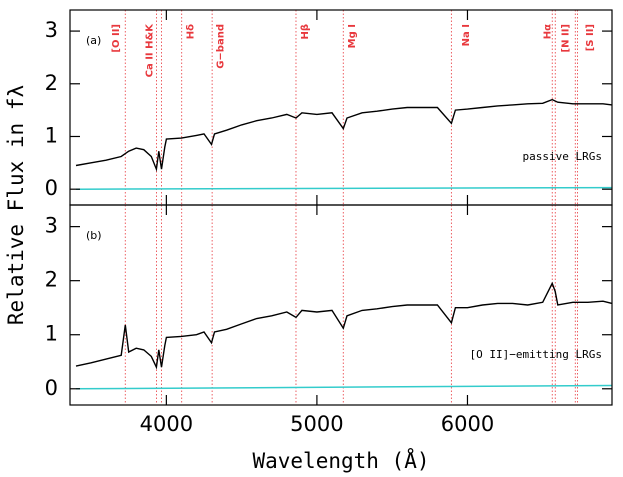 Image resolution: width=623 pixels, height=477 pixels. What do you see at coordinates (94, 235) in the screenshot?
I see `panel-label: (b)` at bounding box center [94, 235].